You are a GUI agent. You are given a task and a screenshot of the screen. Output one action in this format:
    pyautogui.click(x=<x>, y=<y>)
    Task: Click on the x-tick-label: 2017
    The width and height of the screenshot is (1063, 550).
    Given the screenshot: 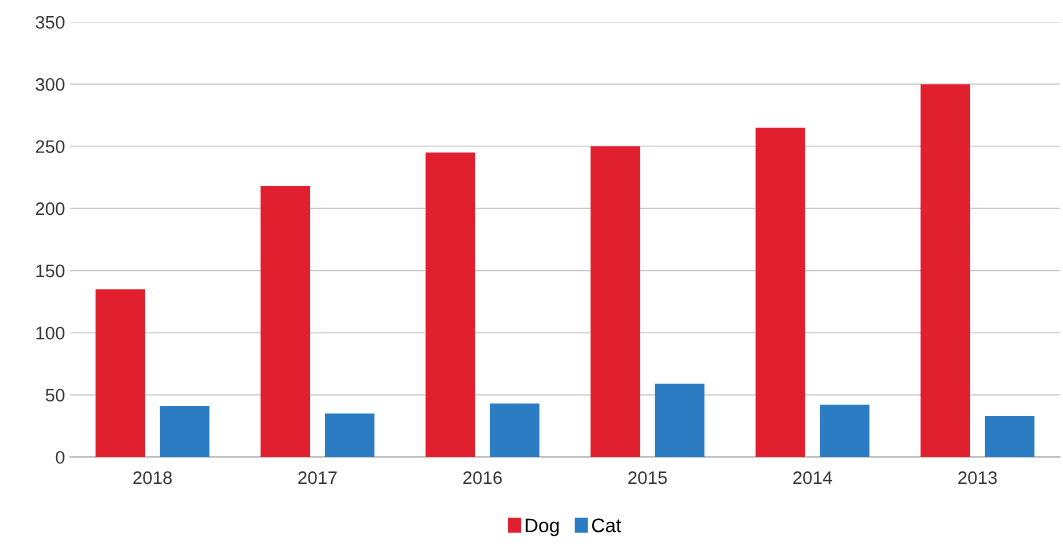 What is the action you would take?
    pyautogui.click(x=317, y=478)
    